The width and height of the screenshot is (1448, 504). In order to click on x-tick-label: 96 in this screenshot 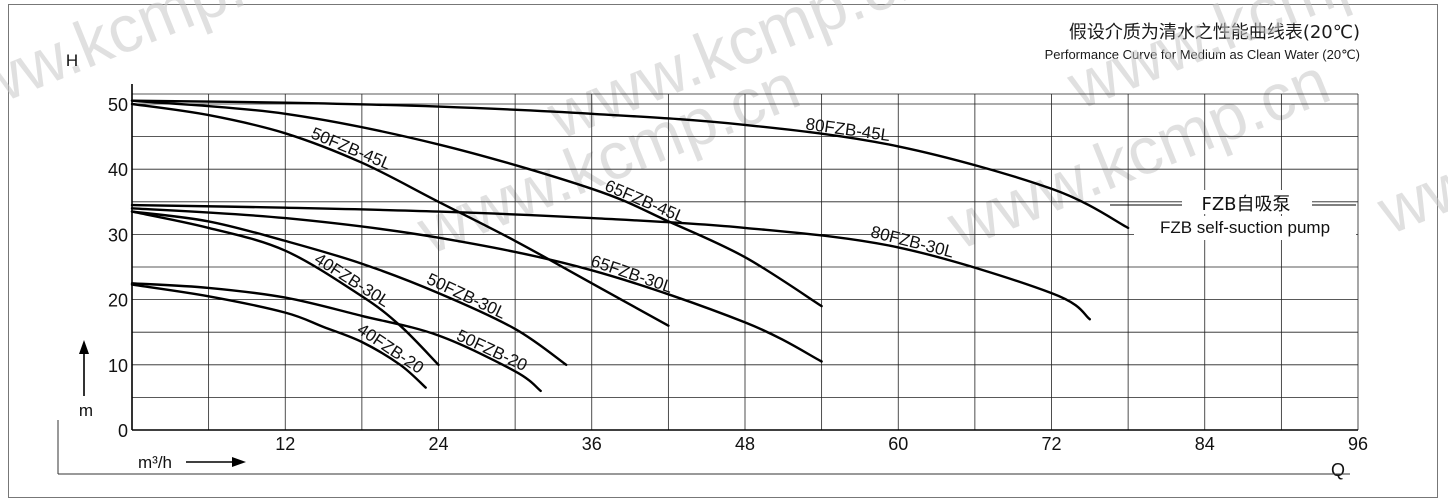, I will do `click(1358, 444)`.